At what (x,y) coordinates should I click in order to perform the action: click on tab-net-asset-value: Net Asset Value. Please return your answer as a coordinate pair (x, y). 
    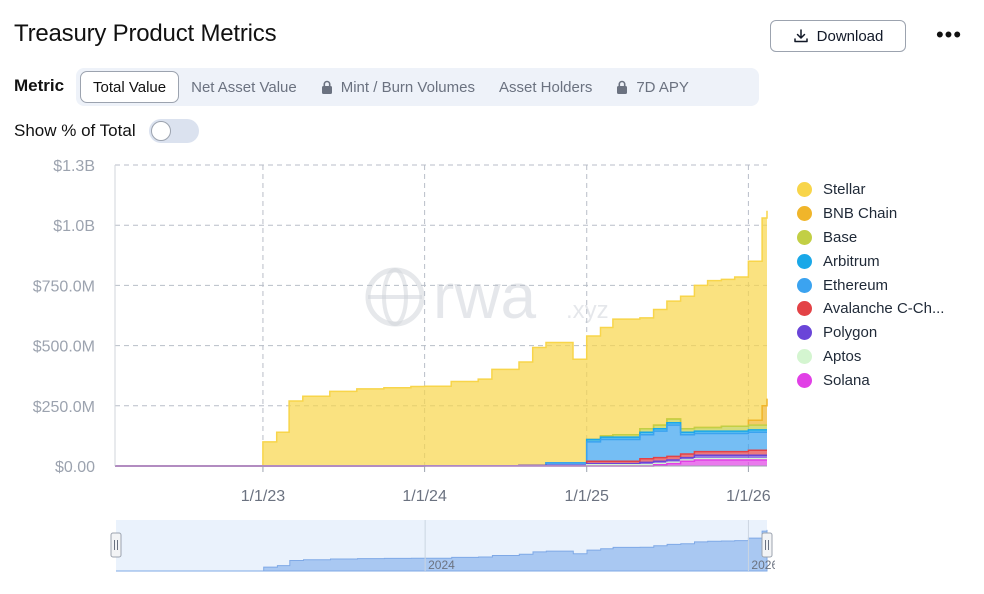
    Looking at the image, I should click on (244, 87).